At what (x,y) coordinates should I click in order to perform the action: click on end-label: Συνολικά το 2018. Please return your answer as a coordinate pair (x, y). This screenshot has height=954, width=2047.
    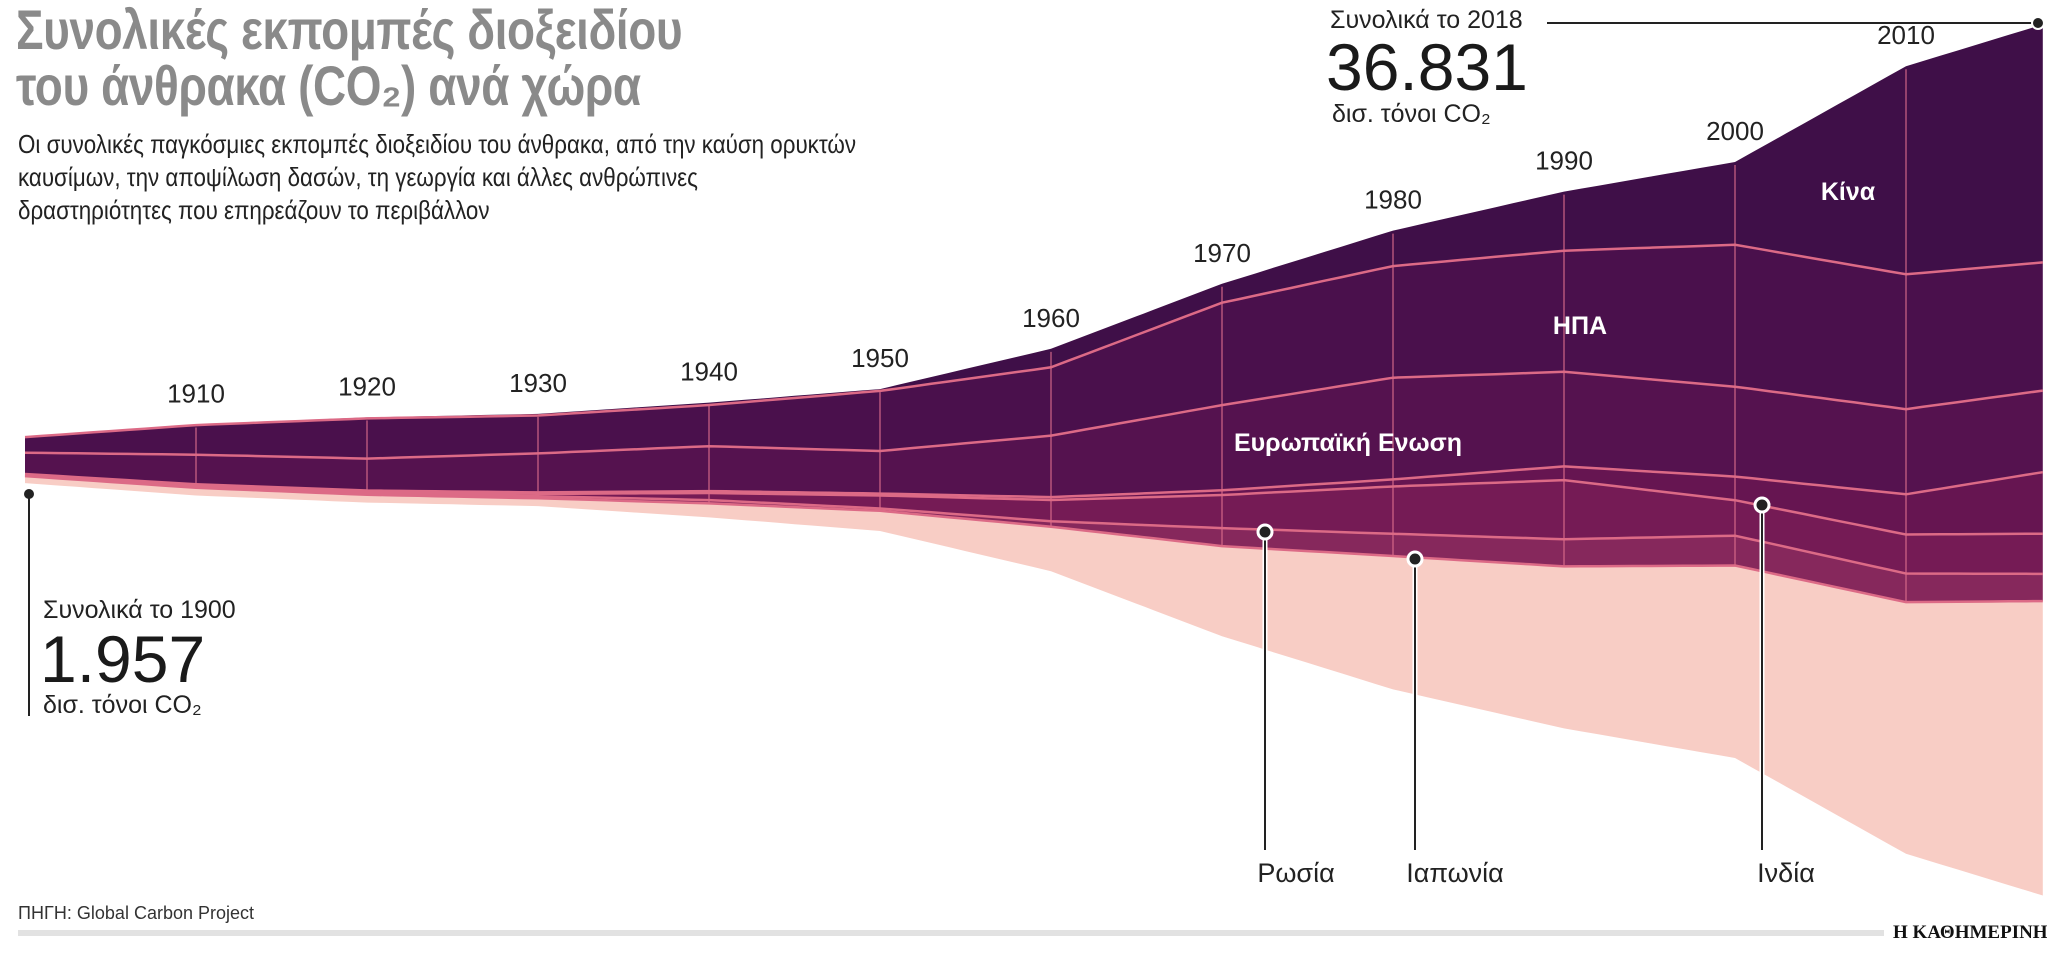
    Looking at the image, I should click on (1426, 20).